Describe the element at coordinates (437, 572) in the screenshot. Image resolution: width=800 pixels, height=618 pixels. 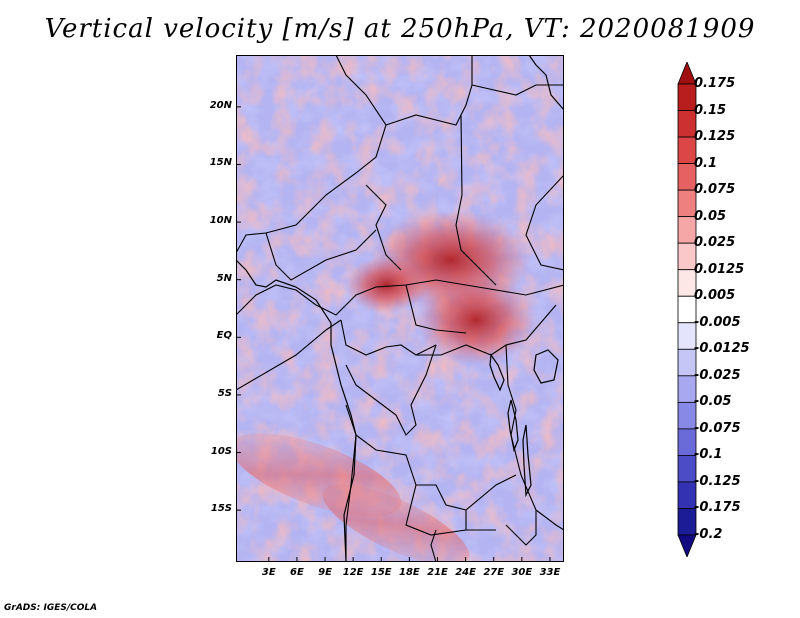
I see `lon-tick-label: 21E` at that location.